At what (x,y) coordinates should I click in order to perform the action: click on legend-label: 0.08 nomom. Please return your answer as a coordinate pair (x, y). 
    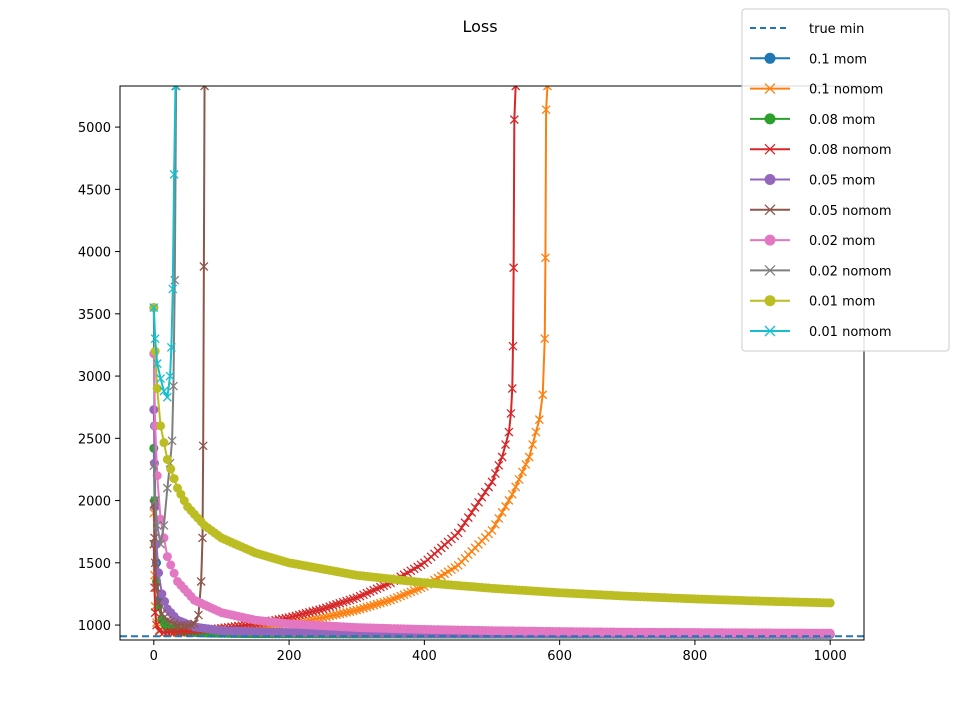
    Looking at the image, I should click on (850, 150).